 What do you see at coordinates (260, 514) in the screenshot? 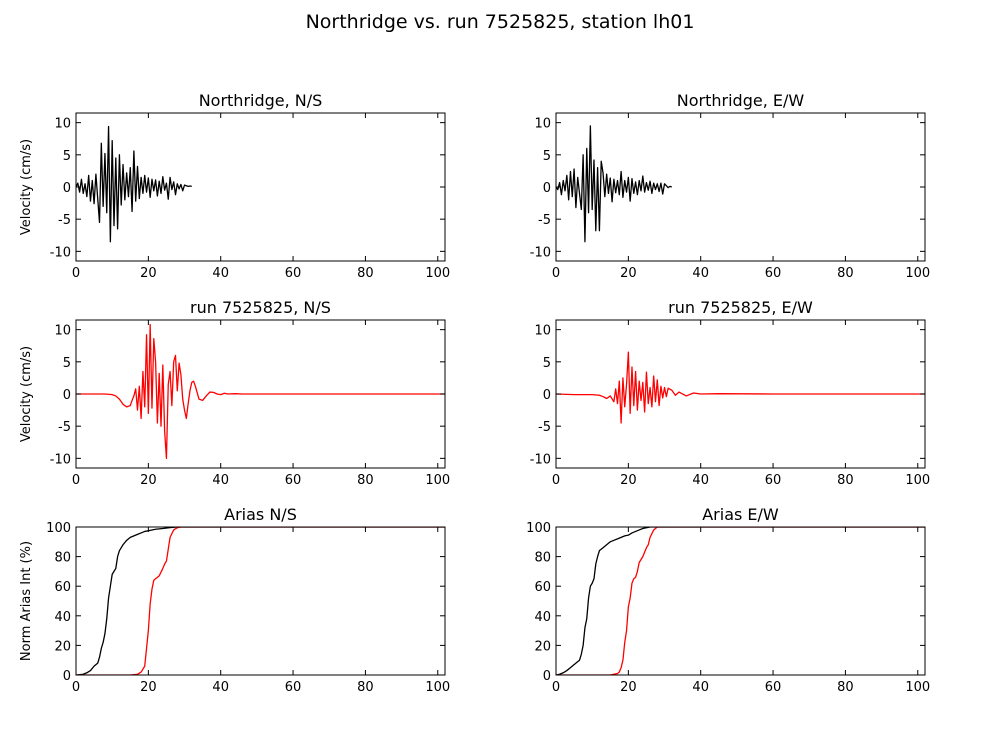
I see `panel-title: Arias N/S` at bounding box center [260, 514].